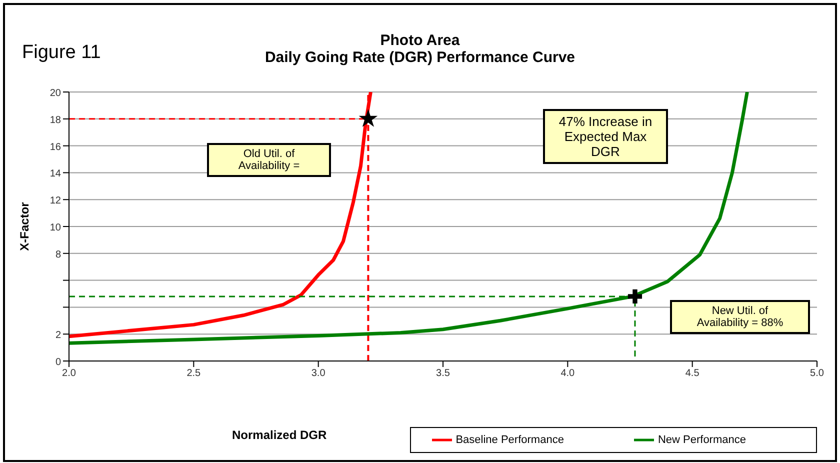  What do you see at coordinates (58, 362) in the screenshot?
I see `y-tick-label: 0` at bounding box center [58, 362].